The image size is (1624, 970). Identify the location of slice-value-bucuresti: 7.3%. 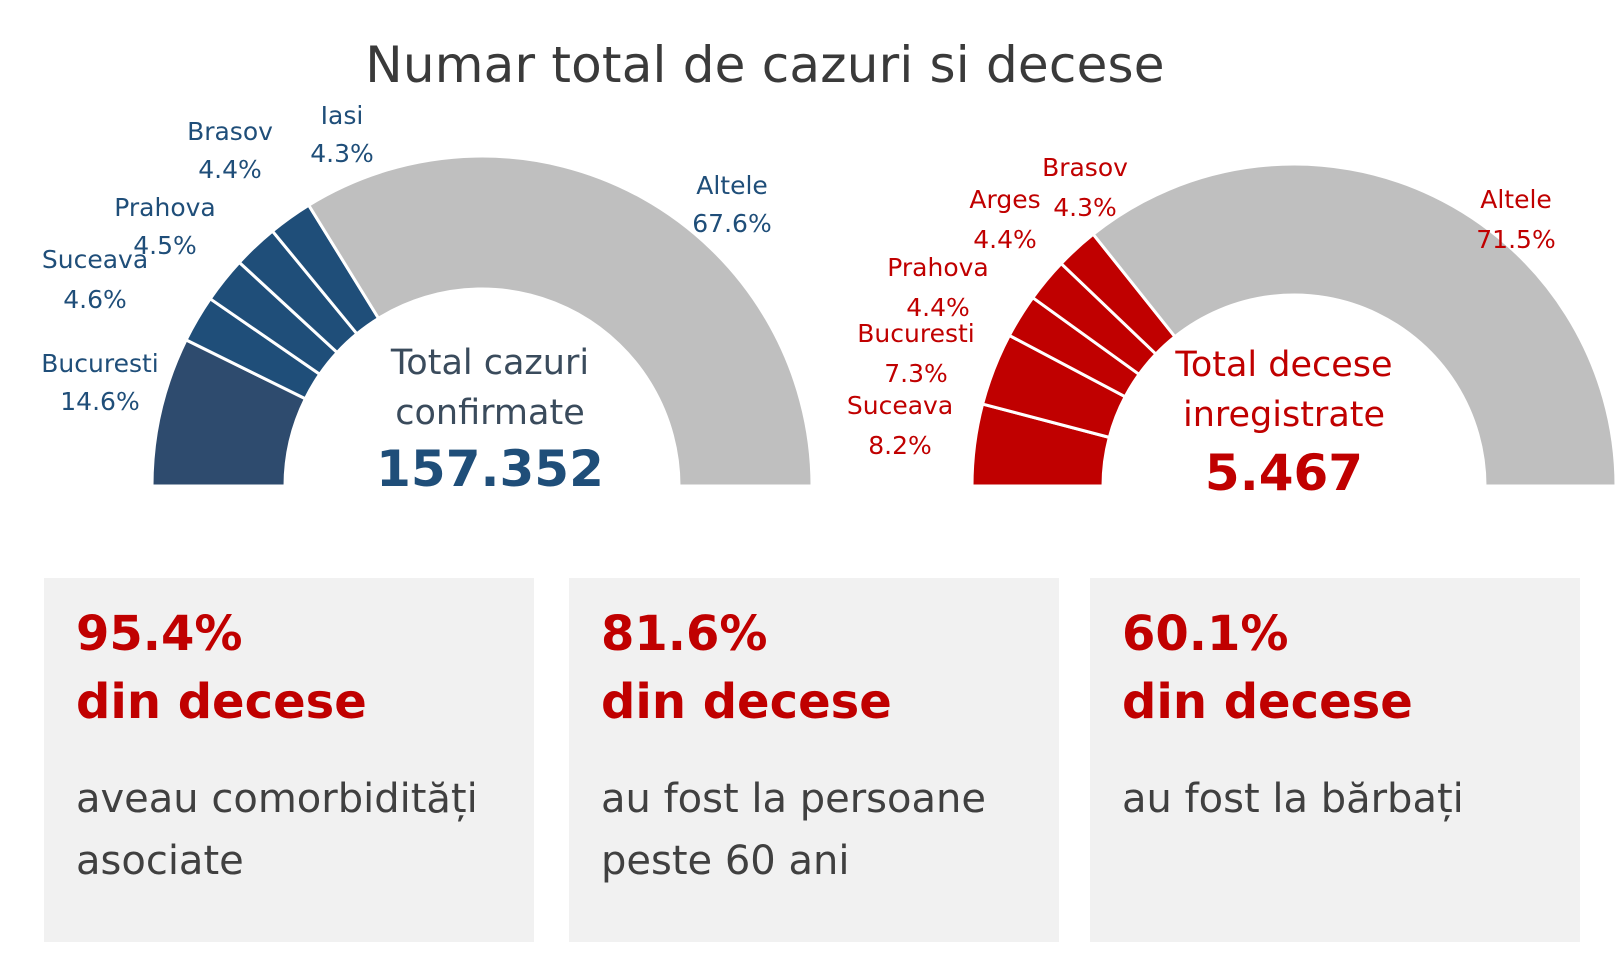
(916, 373).